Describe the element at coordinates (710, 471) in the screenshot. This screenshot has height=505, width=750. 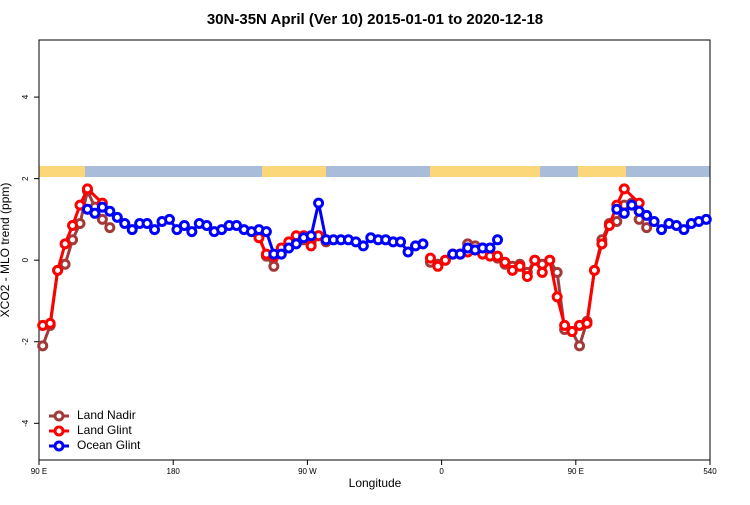
I see `x-tick-label: 540` at that location.